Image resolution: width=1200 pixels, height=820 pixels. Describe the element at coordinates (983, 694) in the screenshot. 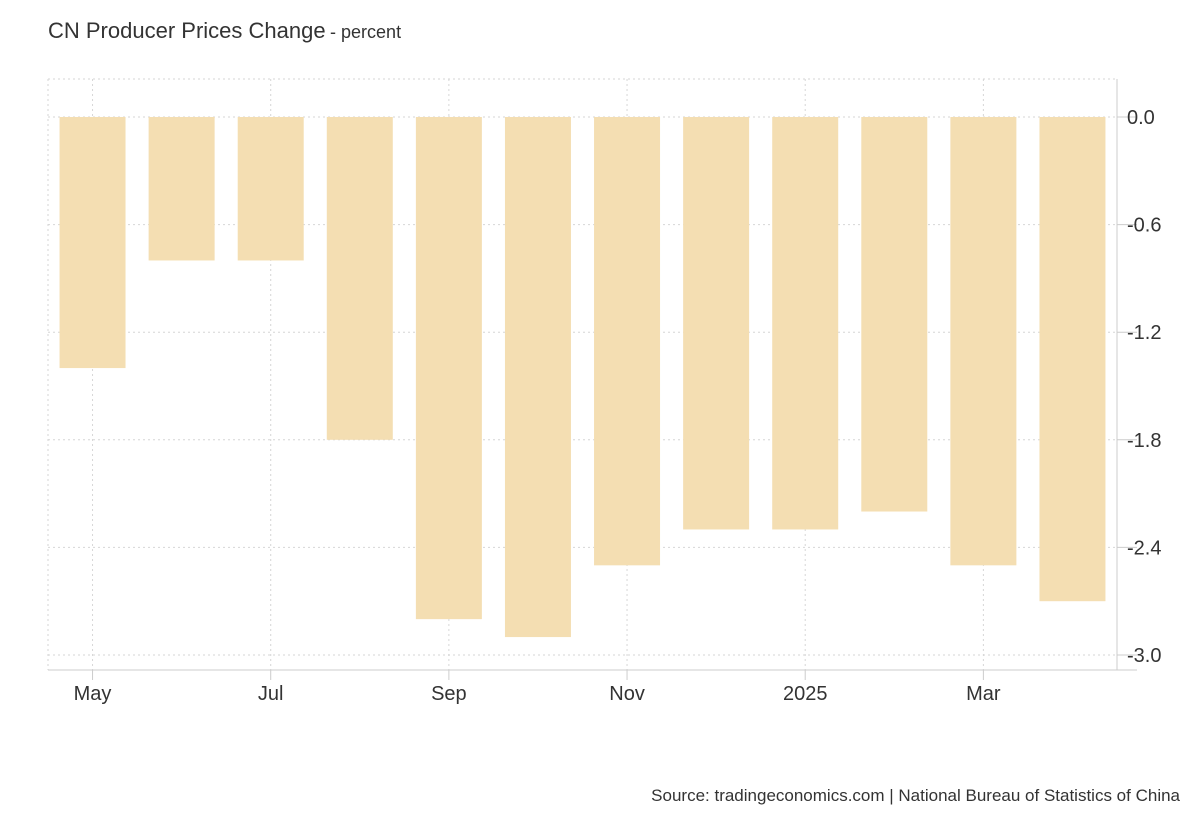

I see `x-tick-label: Mar` at that location.